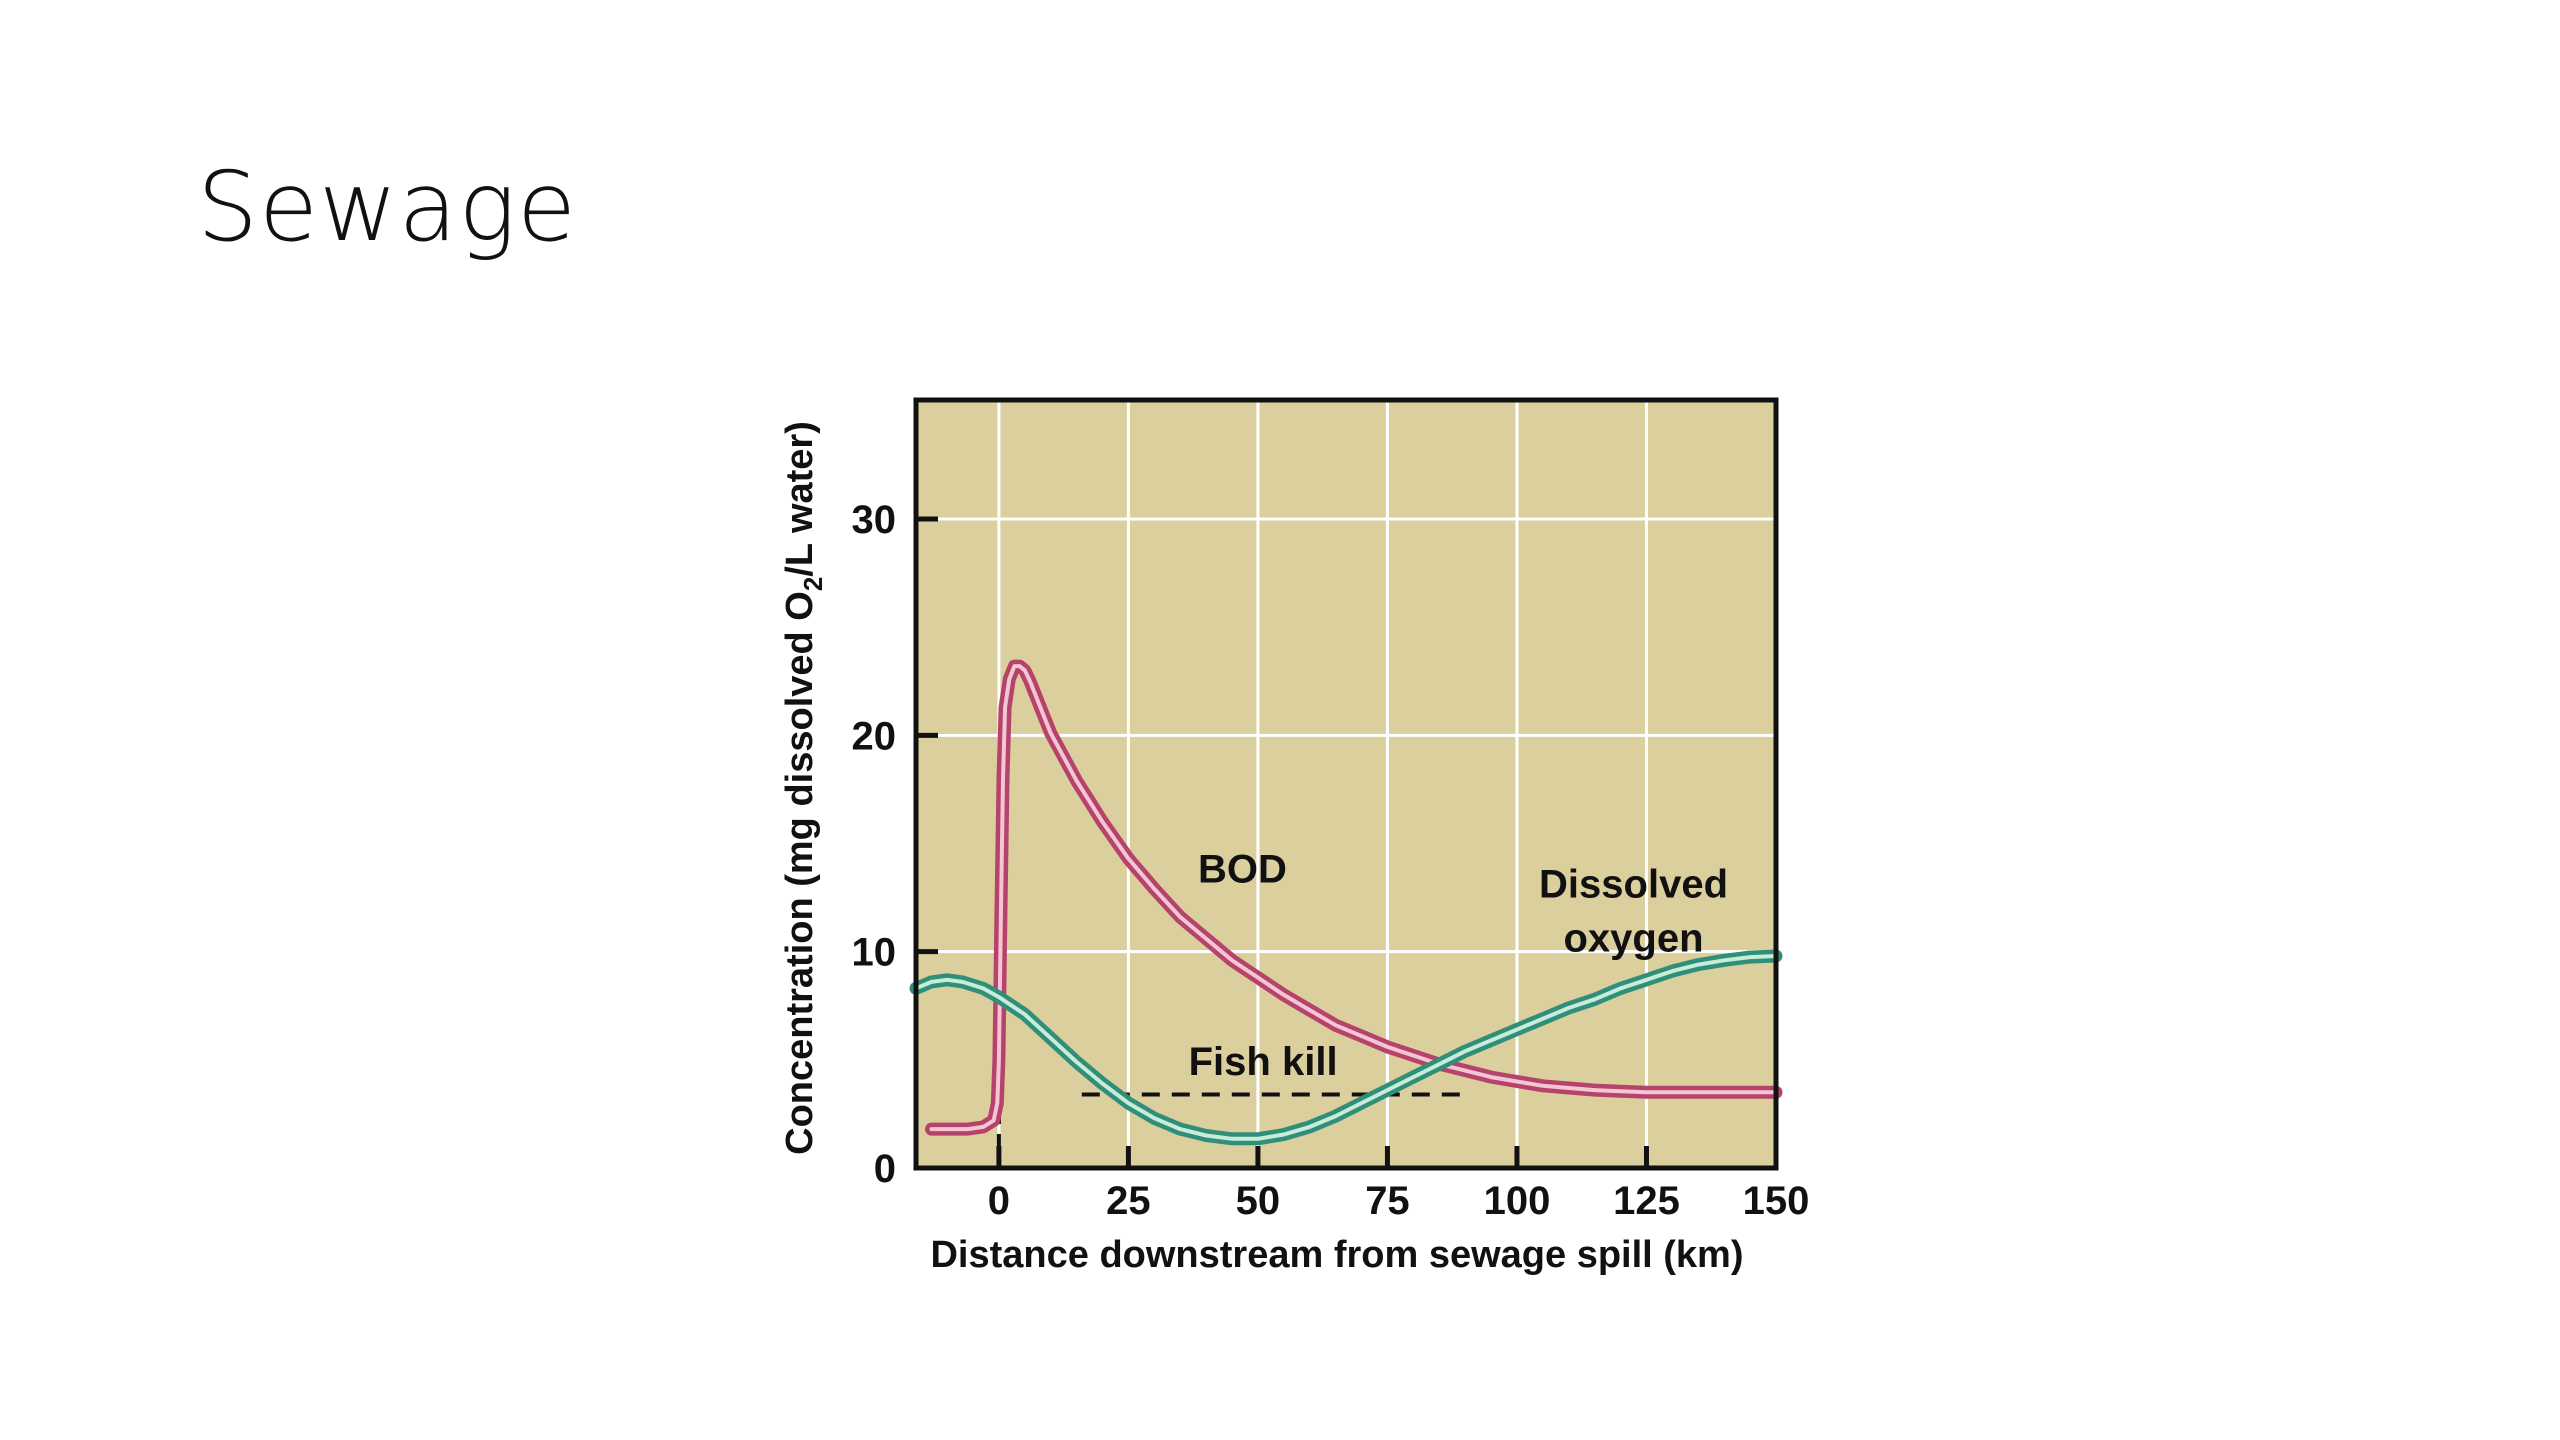 The width and height of the screenshot is (2560, 1440). I want to click on series-group, so click(1346, 902).